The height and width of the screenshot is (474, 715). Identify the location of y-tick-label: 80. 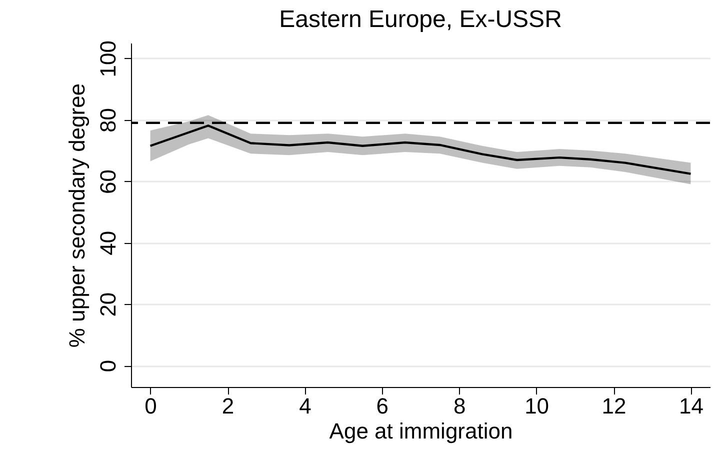
(108, 120).